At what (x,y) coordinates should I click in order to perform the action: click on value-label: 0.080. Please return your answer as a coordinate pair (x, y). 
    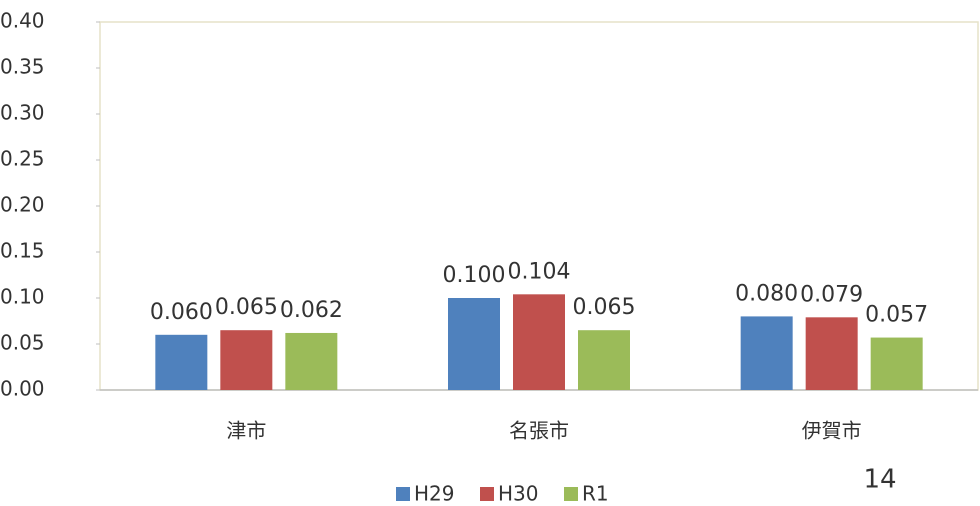
    Looking at the image, I should click on (766, 293).